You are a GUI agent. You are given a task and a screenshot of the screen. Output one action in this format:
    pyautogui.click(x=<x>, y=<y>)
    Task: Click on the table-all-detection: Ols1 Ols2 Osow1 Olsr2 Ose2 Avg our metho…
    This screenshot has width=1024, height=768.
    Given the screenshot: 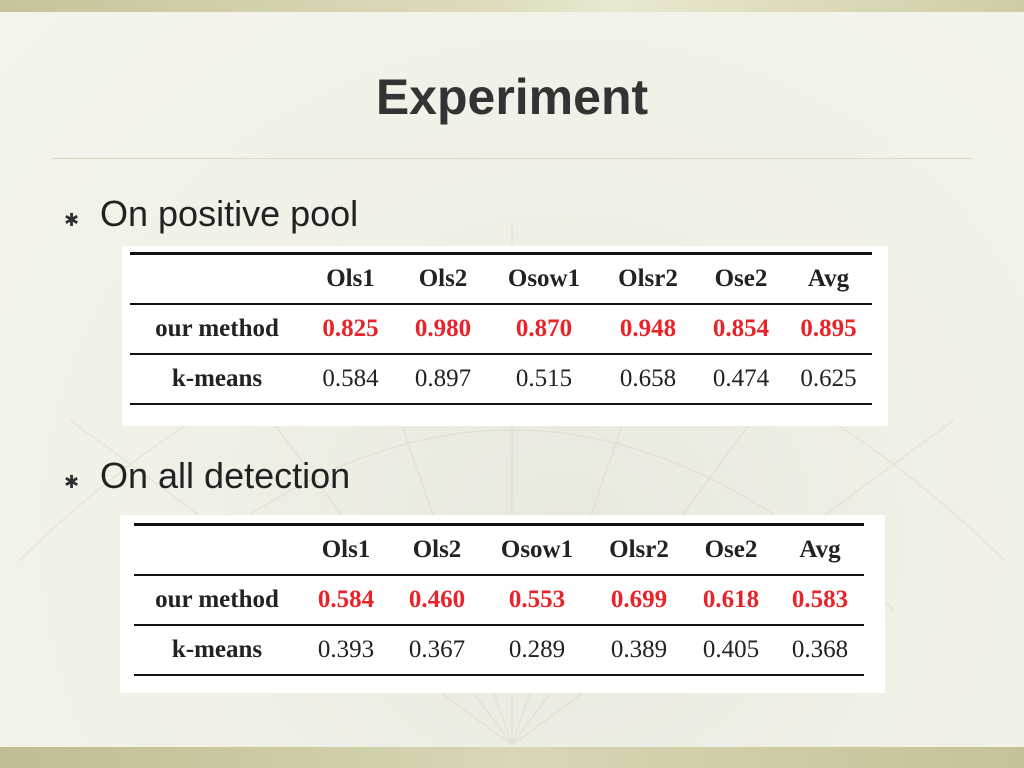 What is the action you would take?
    pyautogui.click(x=499, y=599)
    